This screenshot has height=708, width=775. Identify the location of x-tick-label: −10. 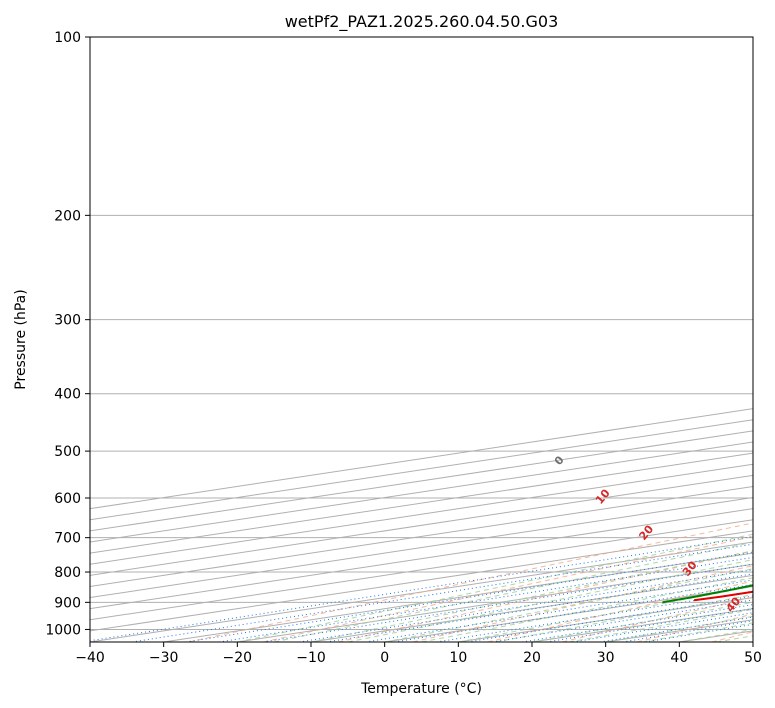
(311, 658).